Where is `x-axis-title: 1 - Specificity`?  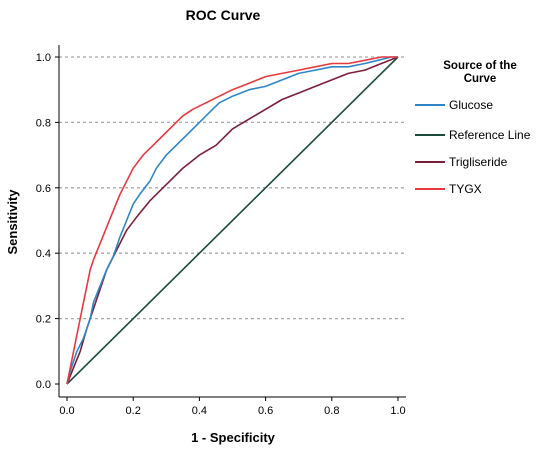 x-axis-title: 1 - Specificity is located at coordinates (233, 437).